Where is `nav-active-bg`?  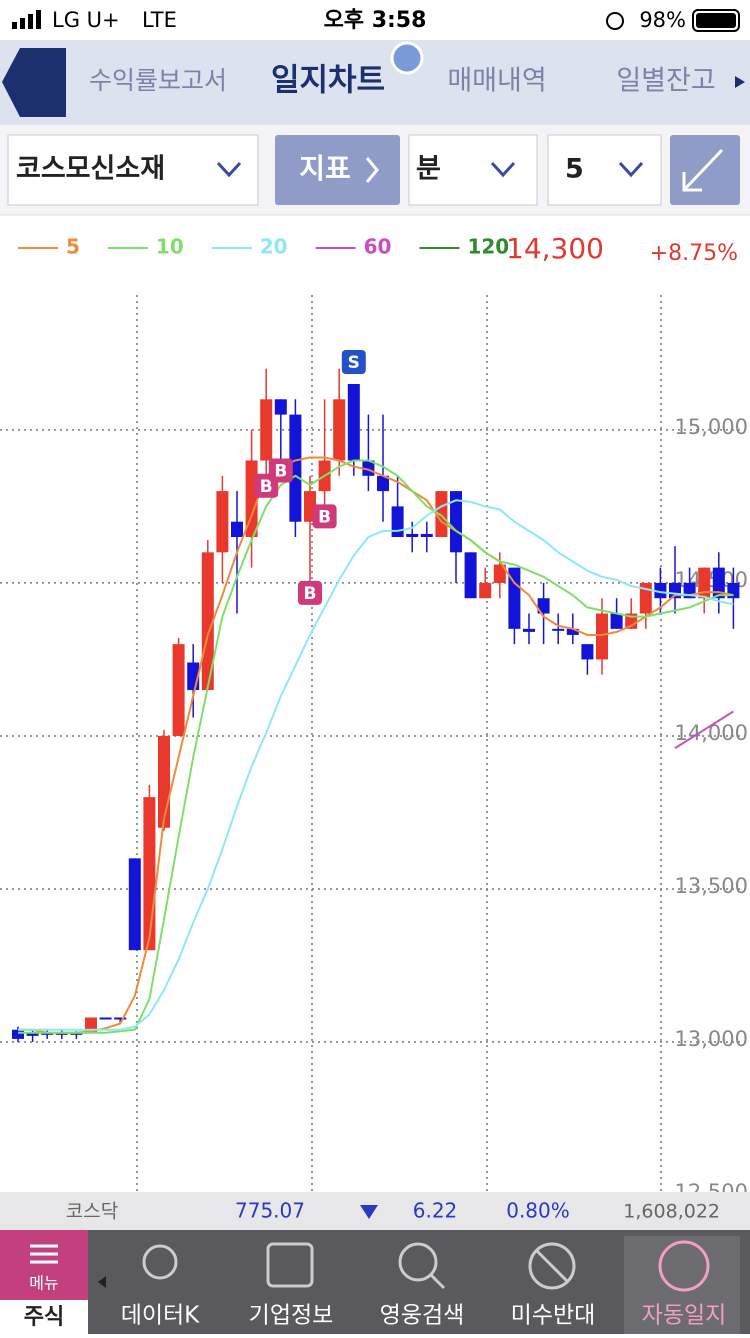
nav-active-bg is located at coordinates (682, 1285).